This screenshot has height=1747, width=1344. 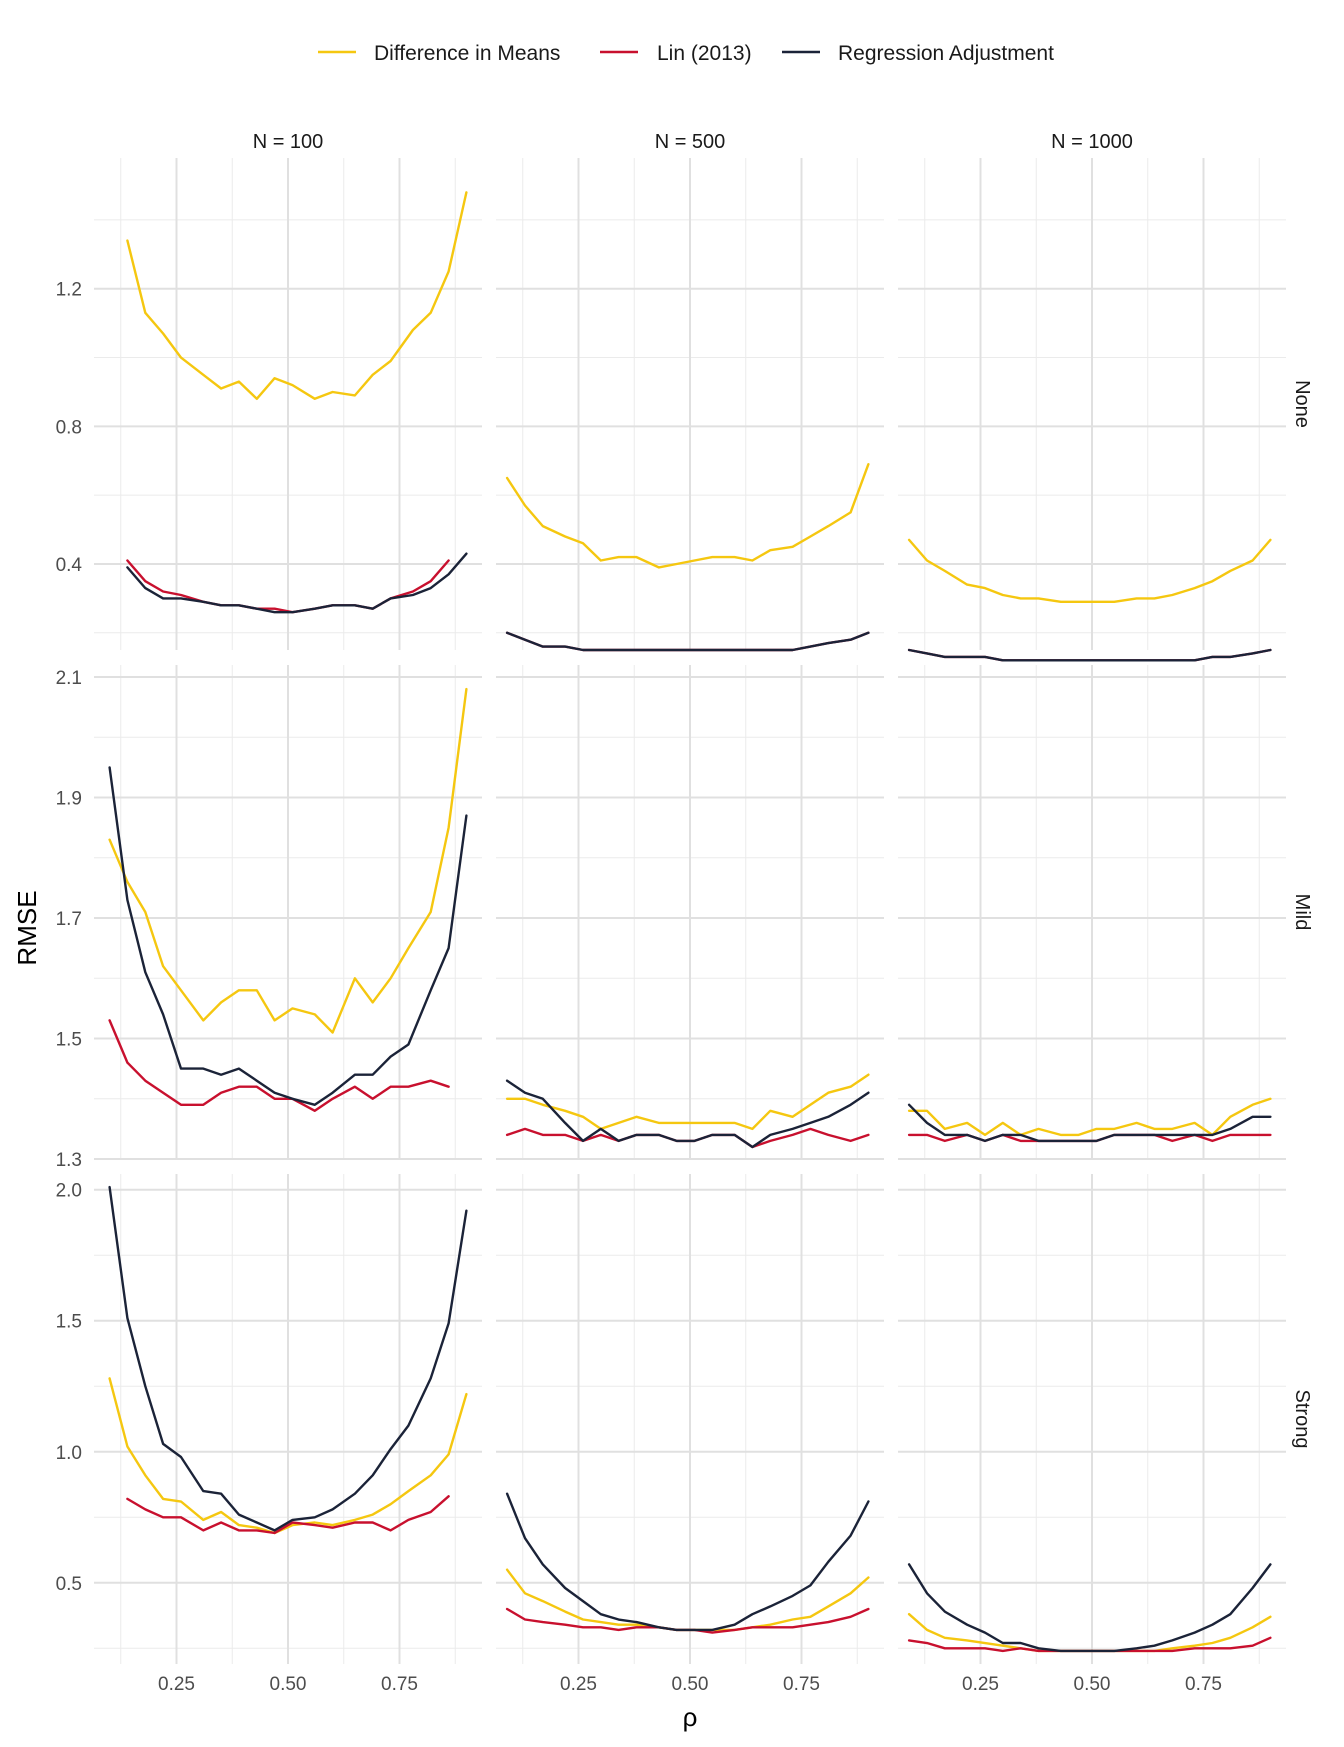 What do you see at coordinates (69, 919) in the screenshot?
I see `y-tick-label: 1.7` at bounding box center [69, 919].